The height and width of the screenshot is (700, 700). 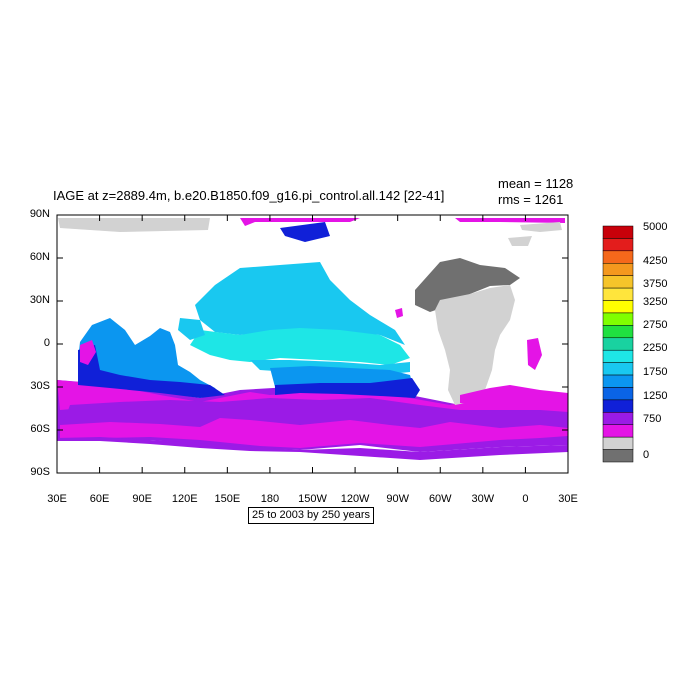 What do you see at coordinates (39, 257) in the screenshot?
I see `y-tick-label: 60N` at bounding box center [39, 257].